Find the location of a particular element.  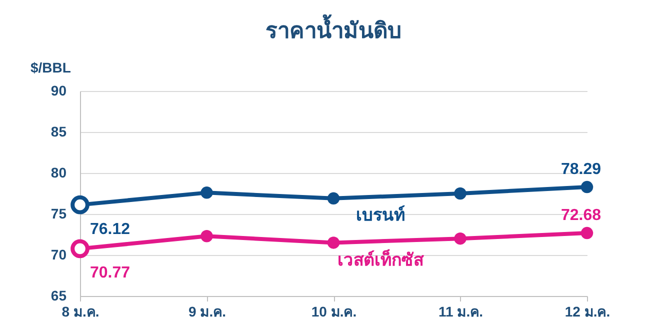

y-tick-label: 65 is located at coordinates (58, 296).